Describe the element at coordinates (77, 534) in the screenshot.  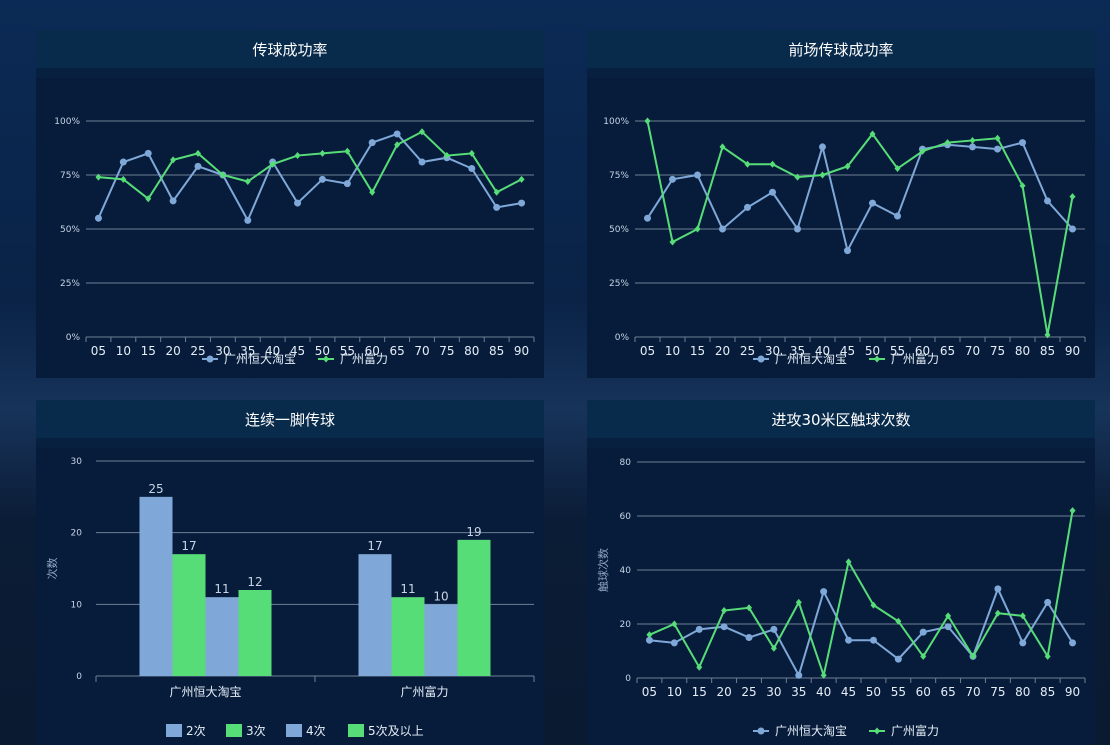
I see `y-tick-label: 20` at that location.